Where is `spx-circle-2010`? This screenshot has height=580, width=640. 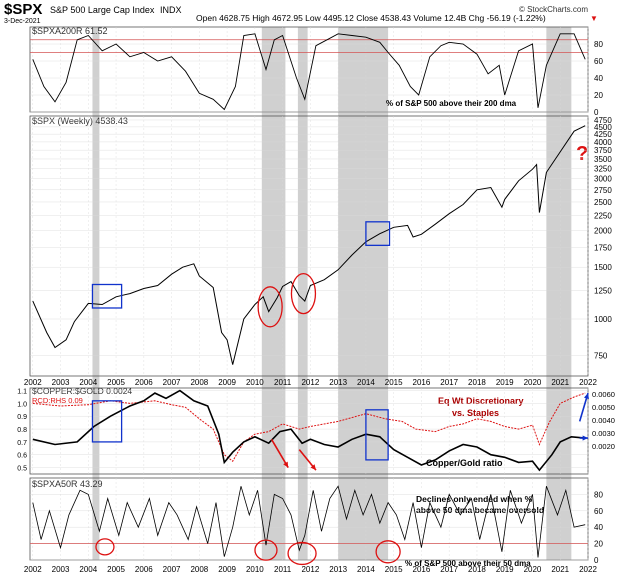 spx-circle-2010 is located at coordinates (270, 307).